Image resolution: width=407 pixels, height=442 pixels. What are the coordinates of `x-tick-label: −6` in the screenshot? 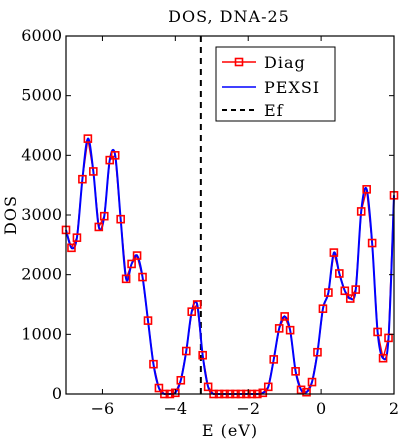 It's located at (103, 408).